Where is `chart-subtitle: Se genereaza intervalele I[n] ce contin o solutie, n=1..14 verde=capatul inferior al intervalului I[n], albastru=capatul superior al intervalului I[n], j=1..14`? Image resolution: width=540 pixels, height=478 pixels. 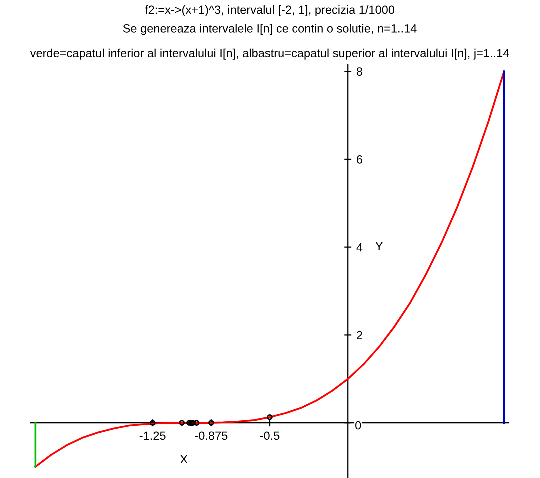
chart-subtitle: Se genereaza intervalele I[n] ce contin o solutie, n=1..14 verde=capatul inferior al intervalului I[n], albastru=capatul superior al intervalului I[n], j=1..14 is located at coordinates (270, 42).